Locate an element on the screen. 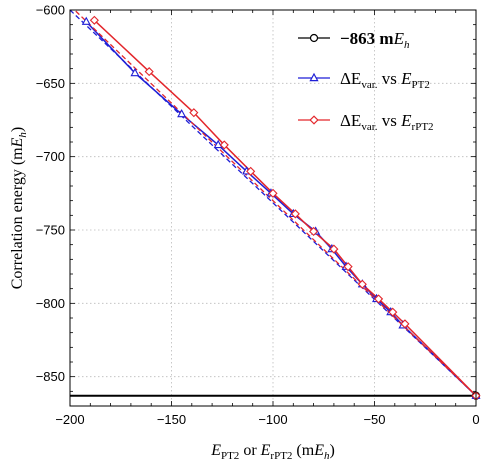  legend: −863 mEh ΔEvar. vs EPT2 ΔEvar. vs ErPT2 is located at coordinates (366, 81).